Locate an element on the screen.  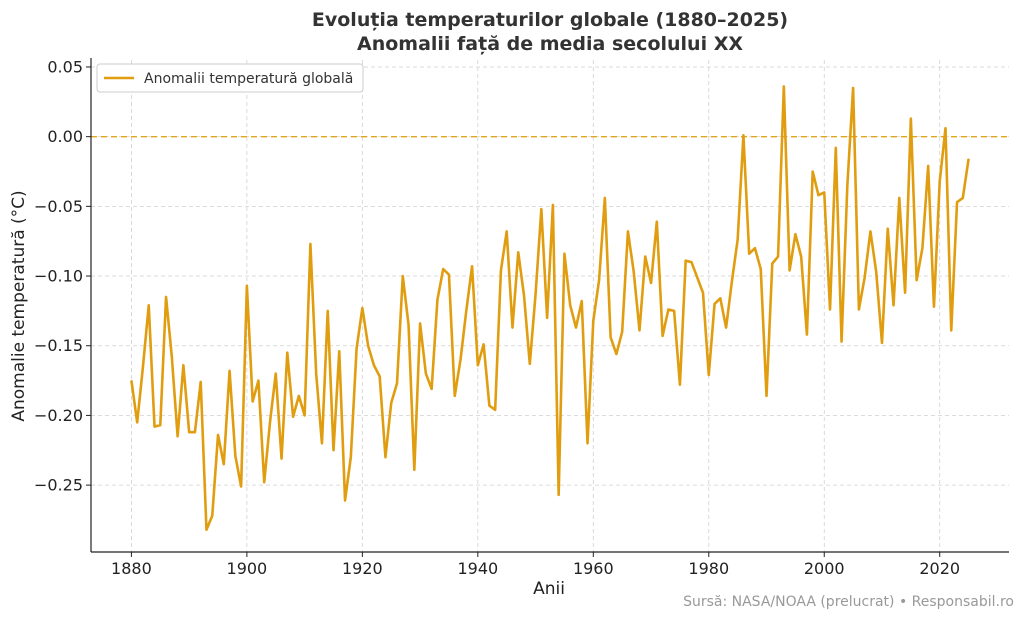
y-axis-label: Anomalie temperatură (°C) is located at coordinates (19, 305).